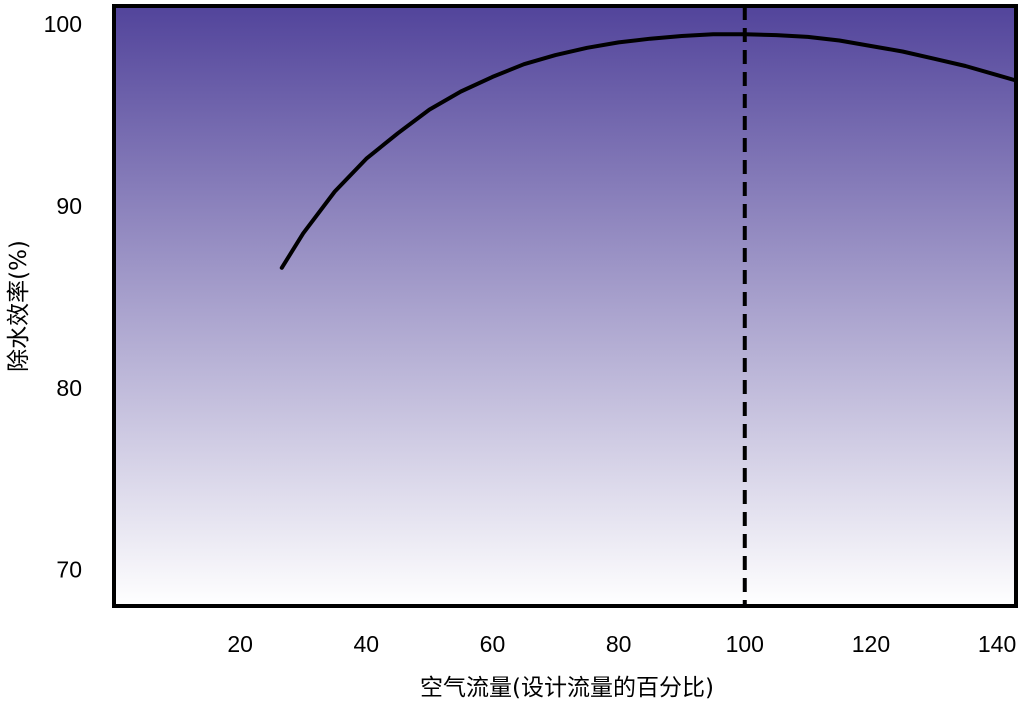  What do you see at coordinates (63, 296) in the screenshot?
I see `y-axis-ticks: 70 80 90 100` at bounding box center [63, 296].